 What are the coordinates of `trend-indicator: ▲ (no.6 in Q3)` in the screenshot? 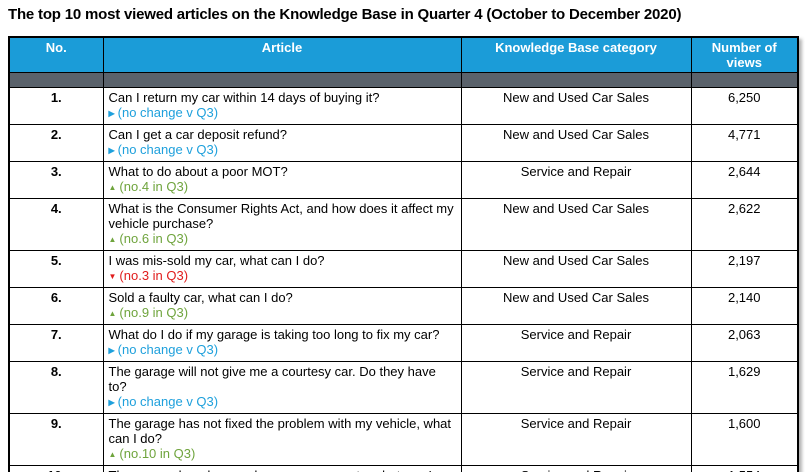 It's located at (282, 239).